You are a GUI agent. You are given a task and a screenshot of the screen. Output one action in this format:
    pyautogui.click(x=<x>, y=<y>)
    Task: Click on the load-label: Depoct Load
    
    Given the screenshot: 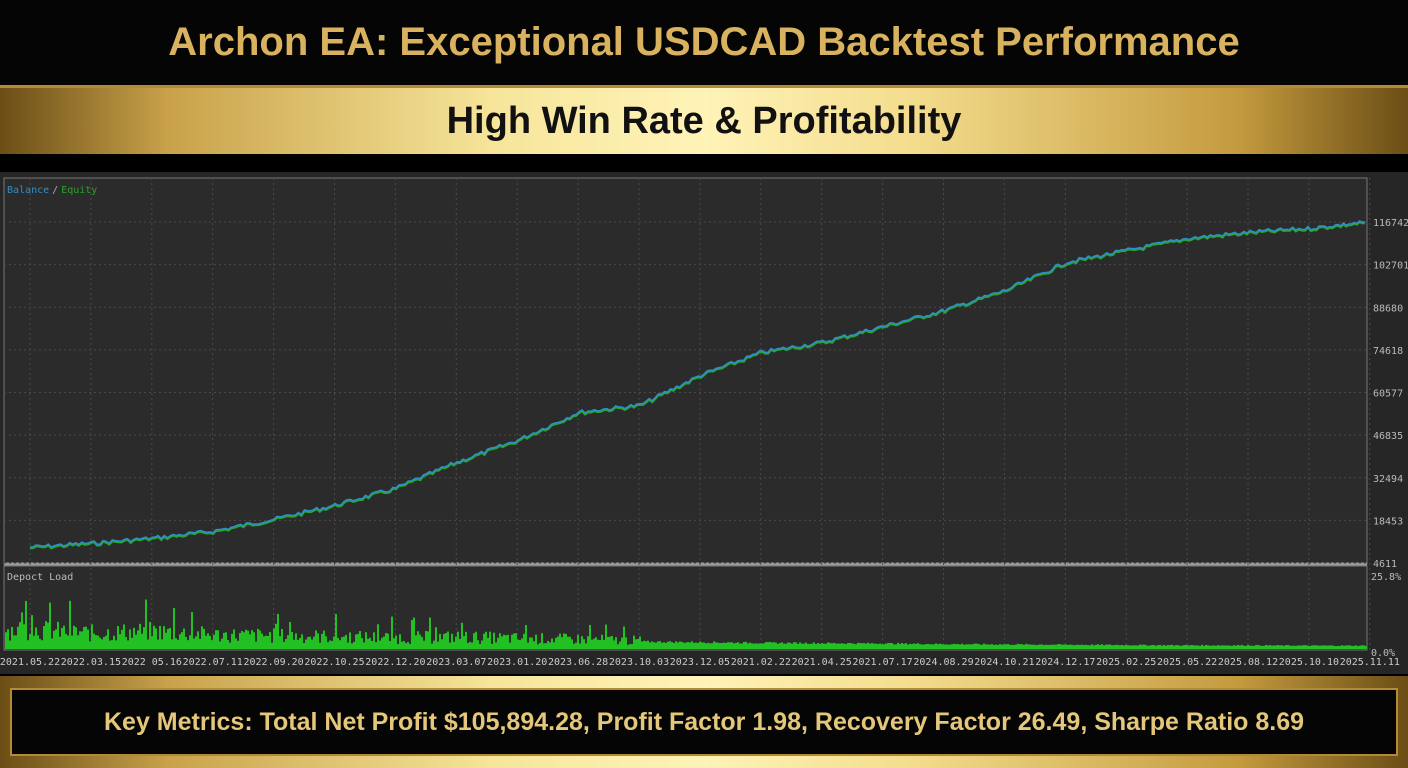 What is the action you would take?
    pyautogui.click(x=40, y=577)
    